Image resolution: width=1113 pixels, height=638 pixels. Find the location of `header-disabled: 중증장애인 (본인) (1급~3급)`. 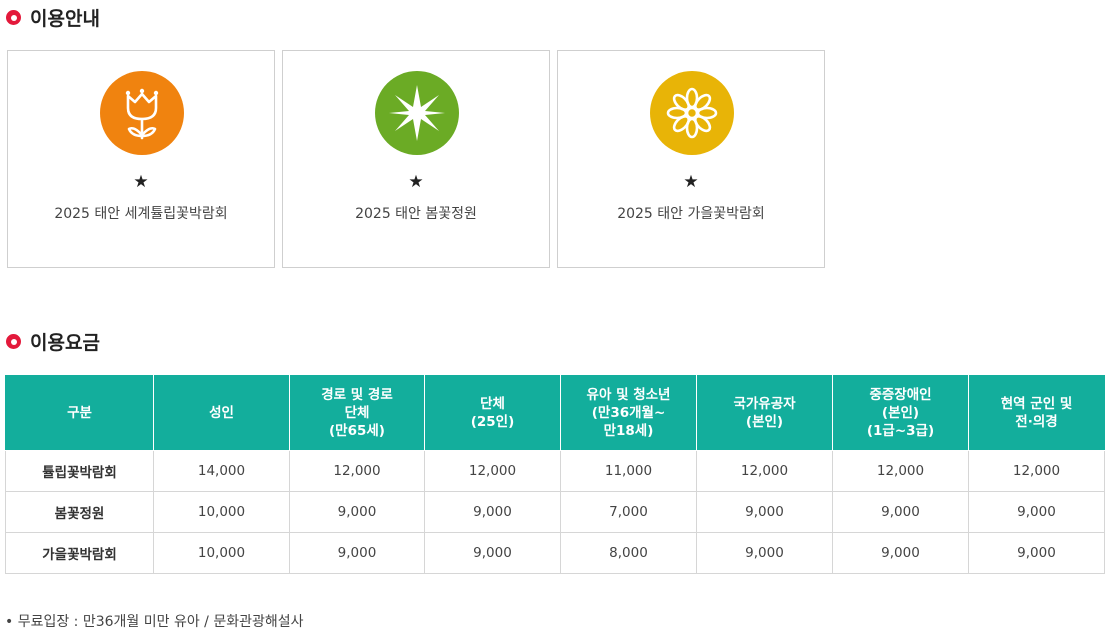

header-disabled: 중증장애인 (본인) (1급~3급) is located at coordinates (900, 413).